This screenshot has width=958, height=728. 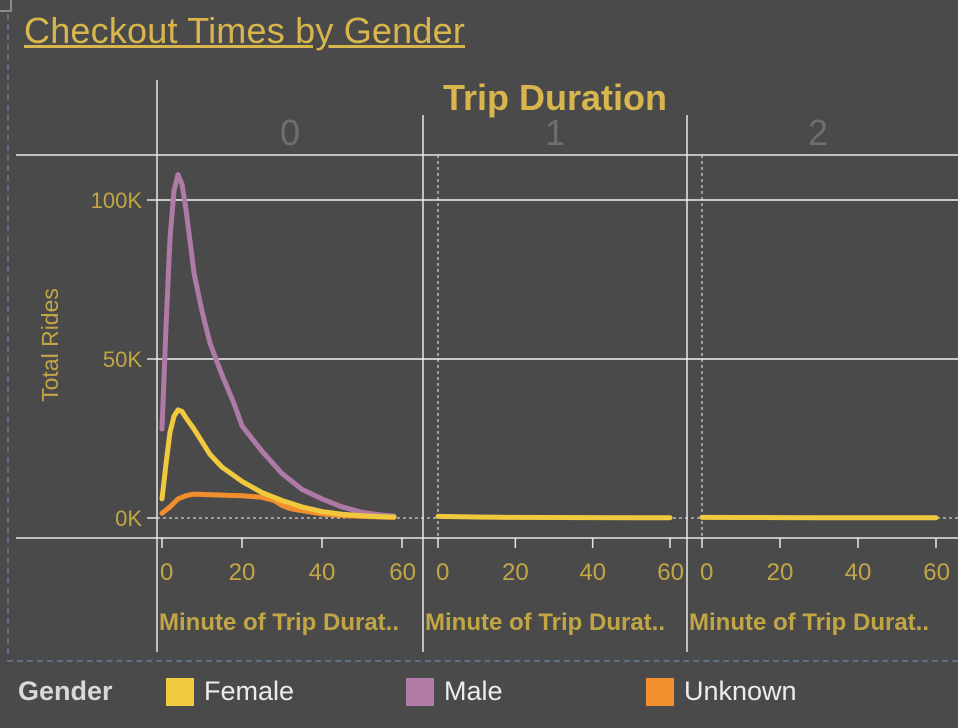 I want to click on corner-marker, so click(x=6, y=6).